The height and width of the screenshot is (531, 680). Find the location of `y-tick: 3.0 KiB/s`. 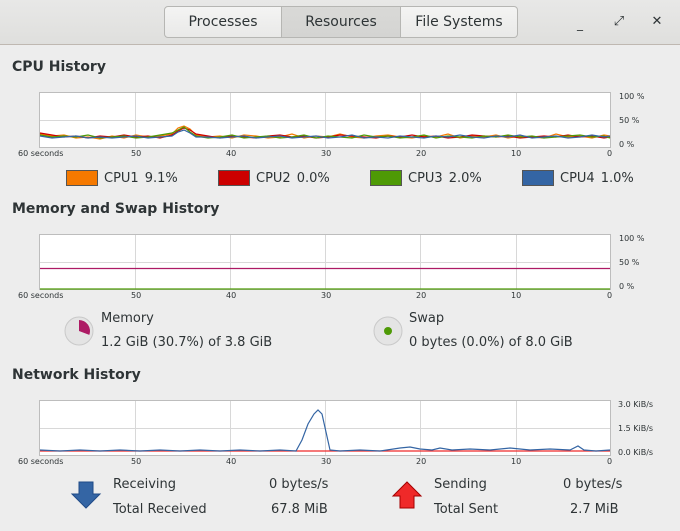

y-tick: 3.0 KiB/s is located at coordinates (635, 404).